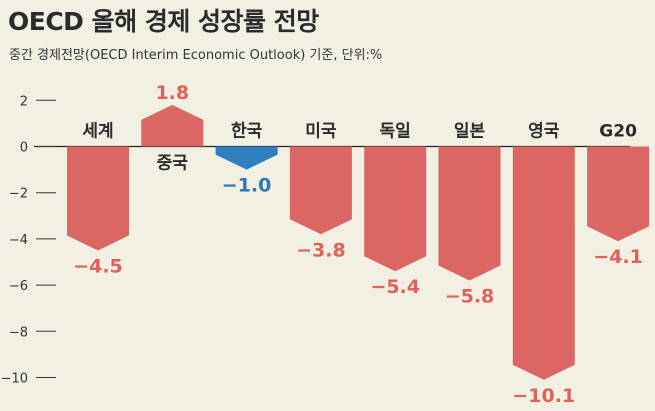 The height and width of the screenshot is (411, 655). What do you see at coordinates (18, 332) in the screenshot?
I see `y-tick-label: −8` at bounding box center [18, 332].